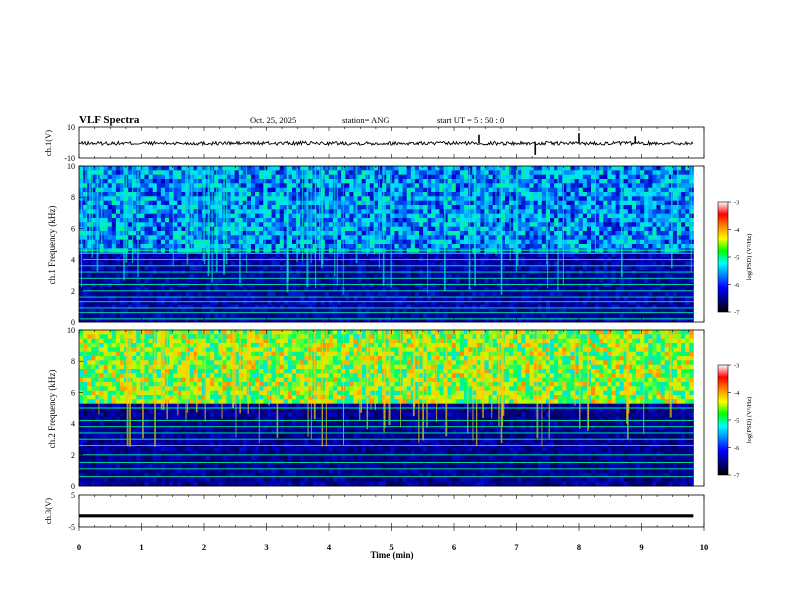 The image size is (792, 612). I want to click on colorbar-ch2-tick-label: -6, so click(737, 448).